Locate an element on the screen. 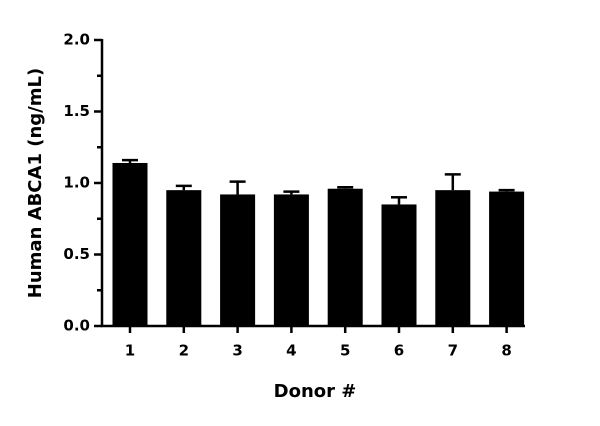  y-tick-label: 0.5 is located at coordinates (76, 254).